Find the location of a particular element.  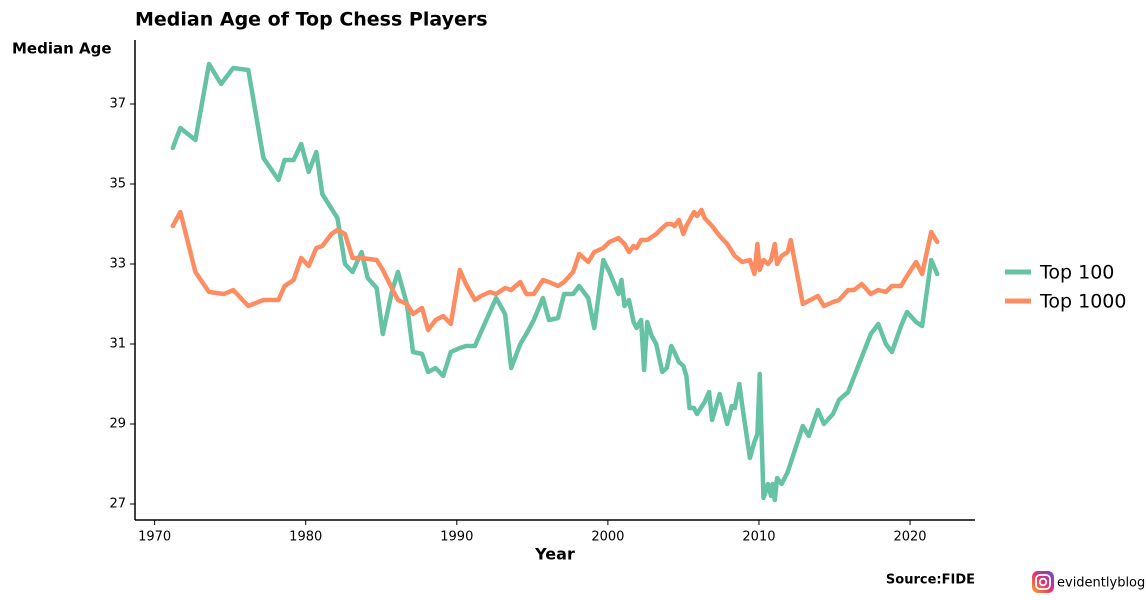

x-tick-label: 1980 is located at coordinates (305, 537).